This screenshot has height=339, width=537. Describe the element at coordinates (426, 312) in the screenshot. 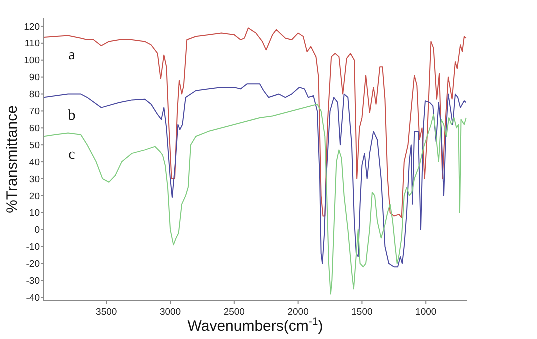

I see `x-tick-label: 1000` at that location.